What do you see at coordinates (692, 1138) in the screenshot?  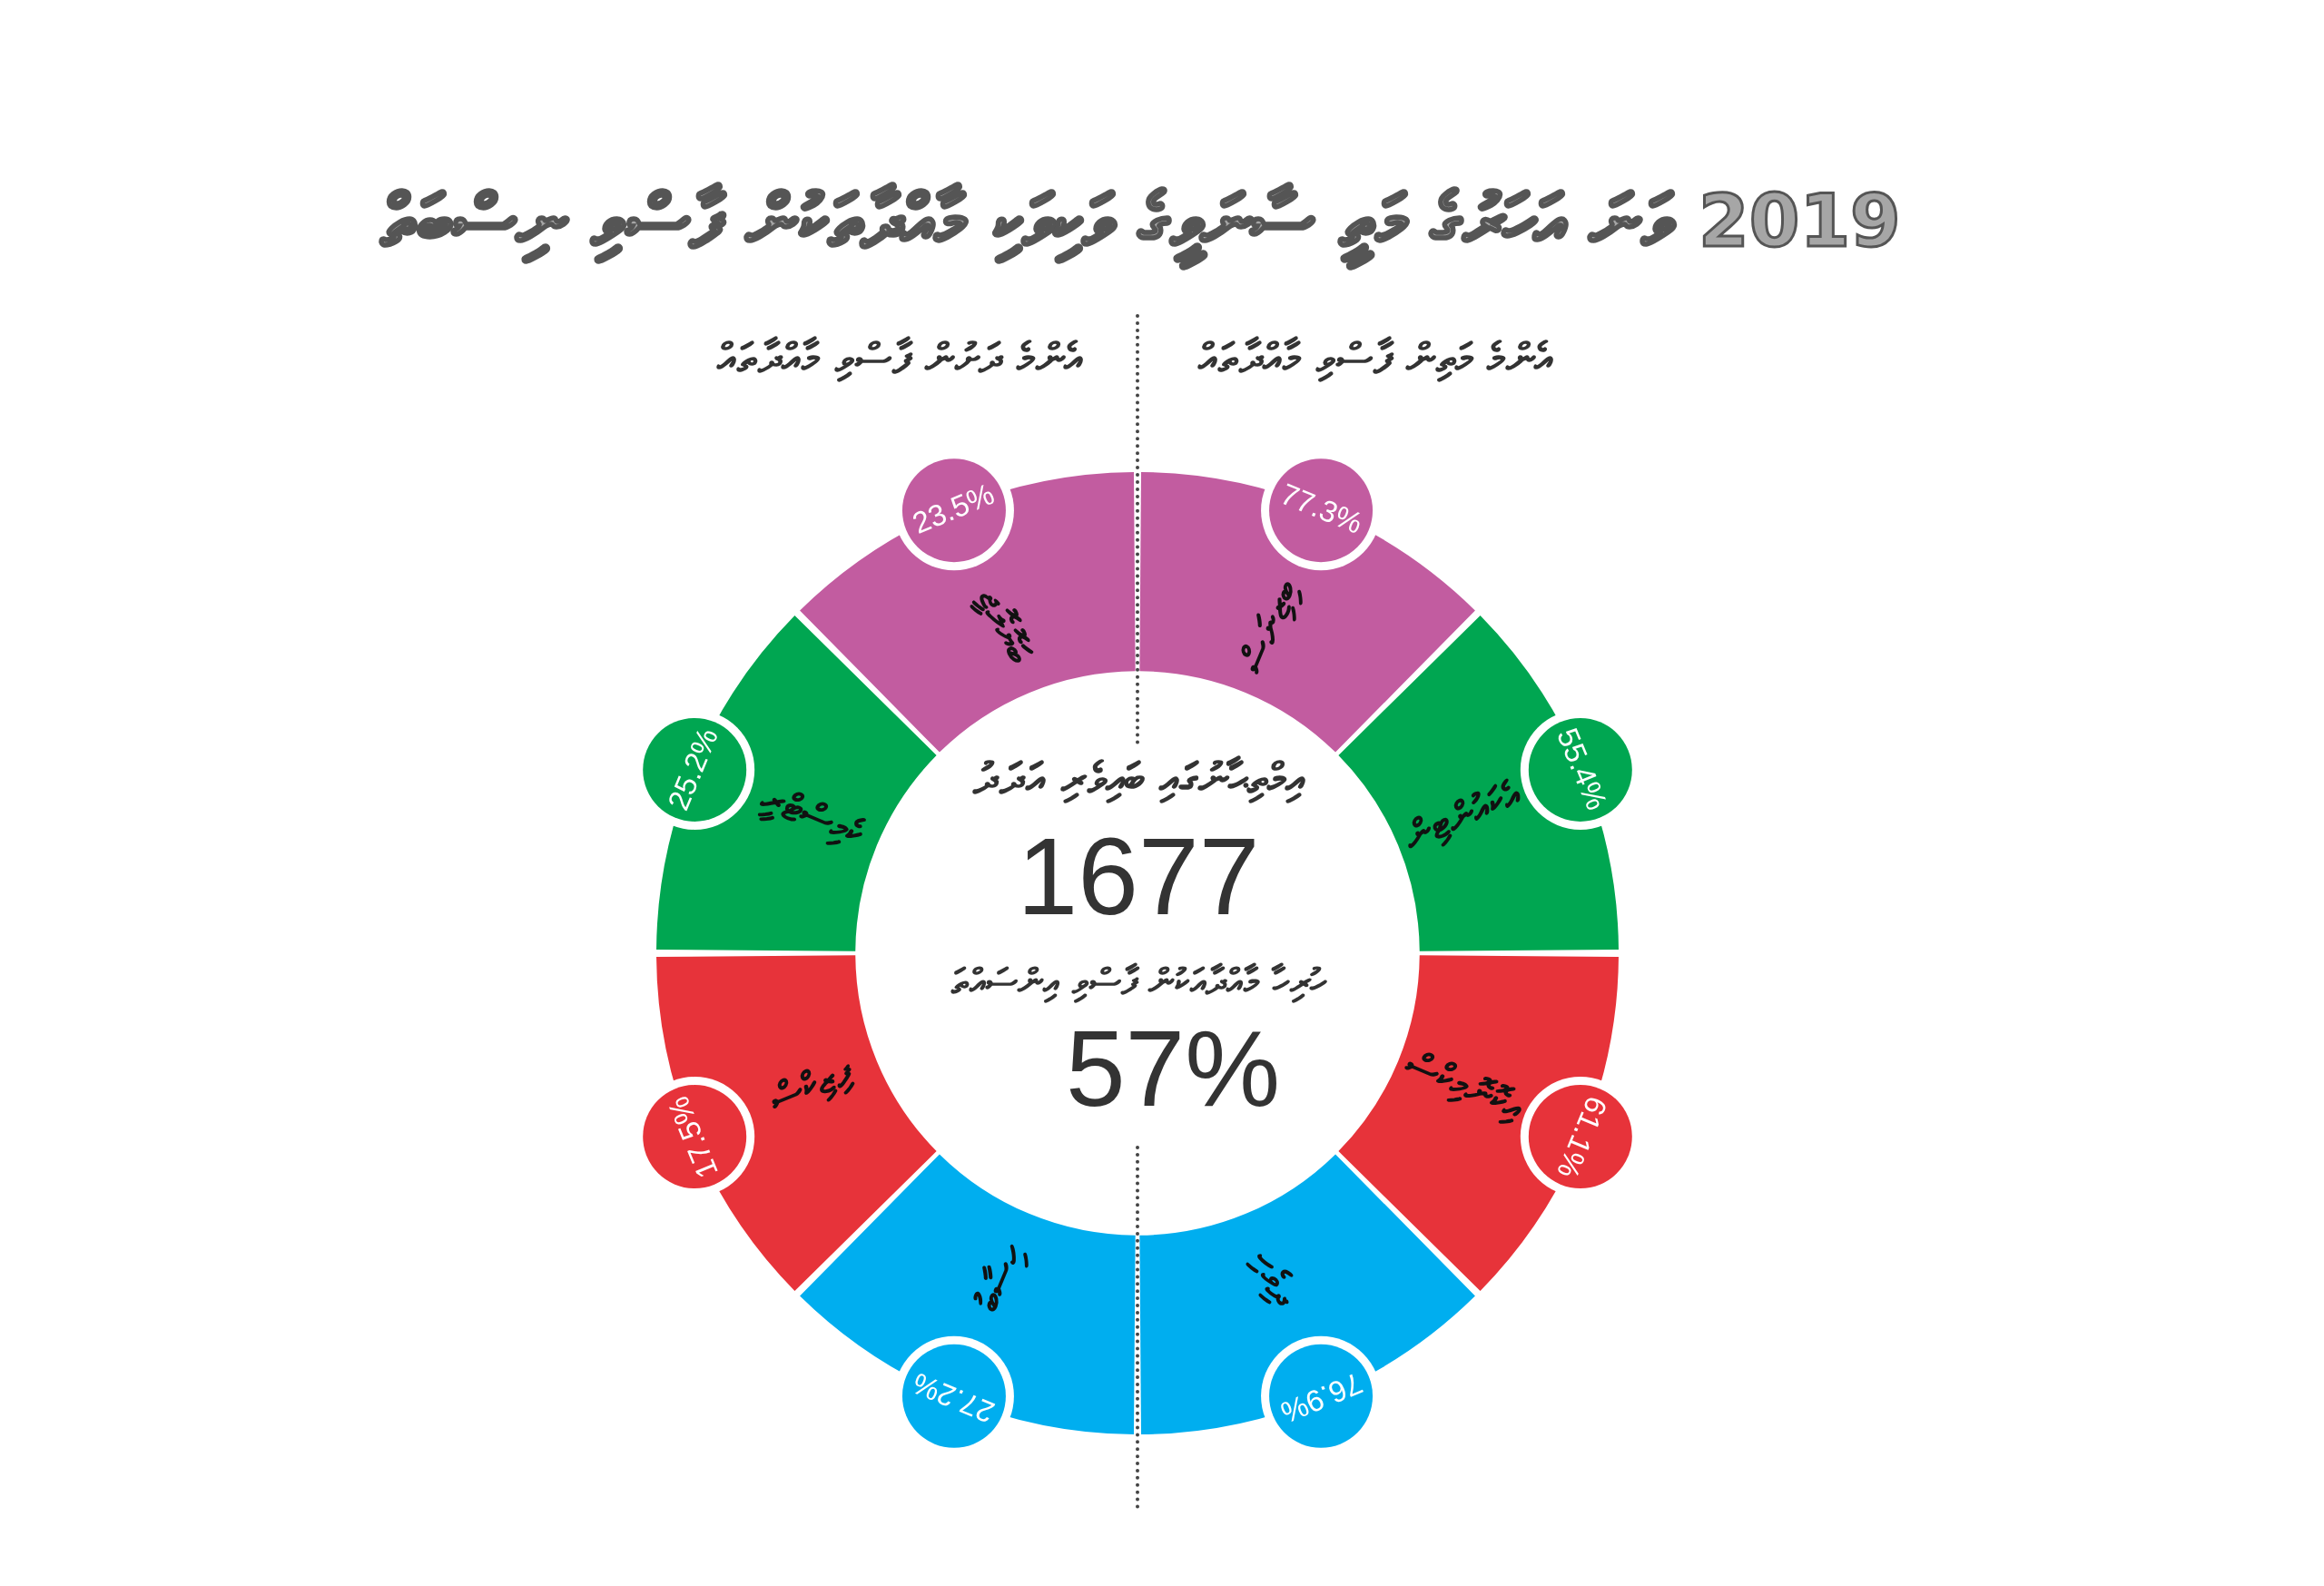 I see `data-label: 17.5%` at bounding box center [692, 1138].